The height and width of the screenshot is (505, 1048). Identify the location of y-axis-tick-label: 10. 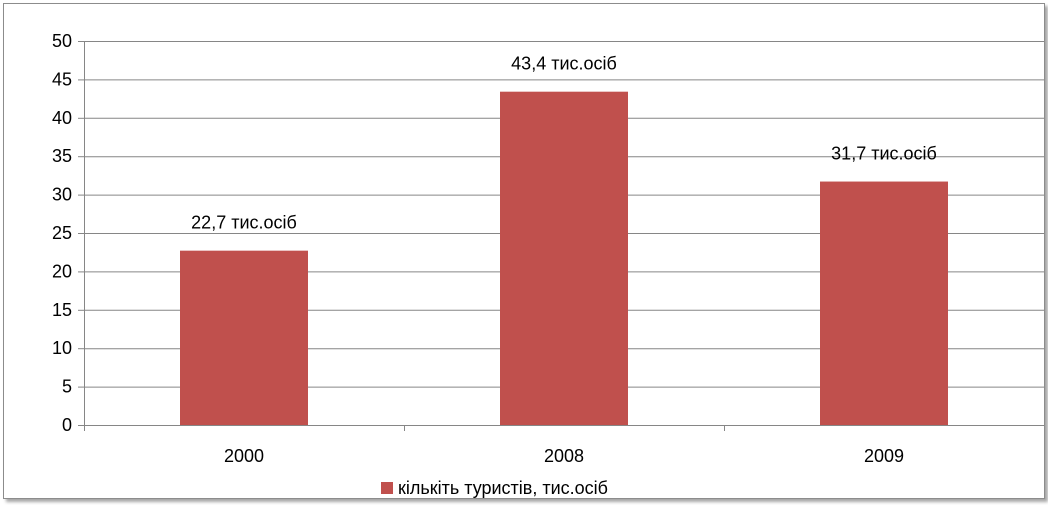
(62, 348).